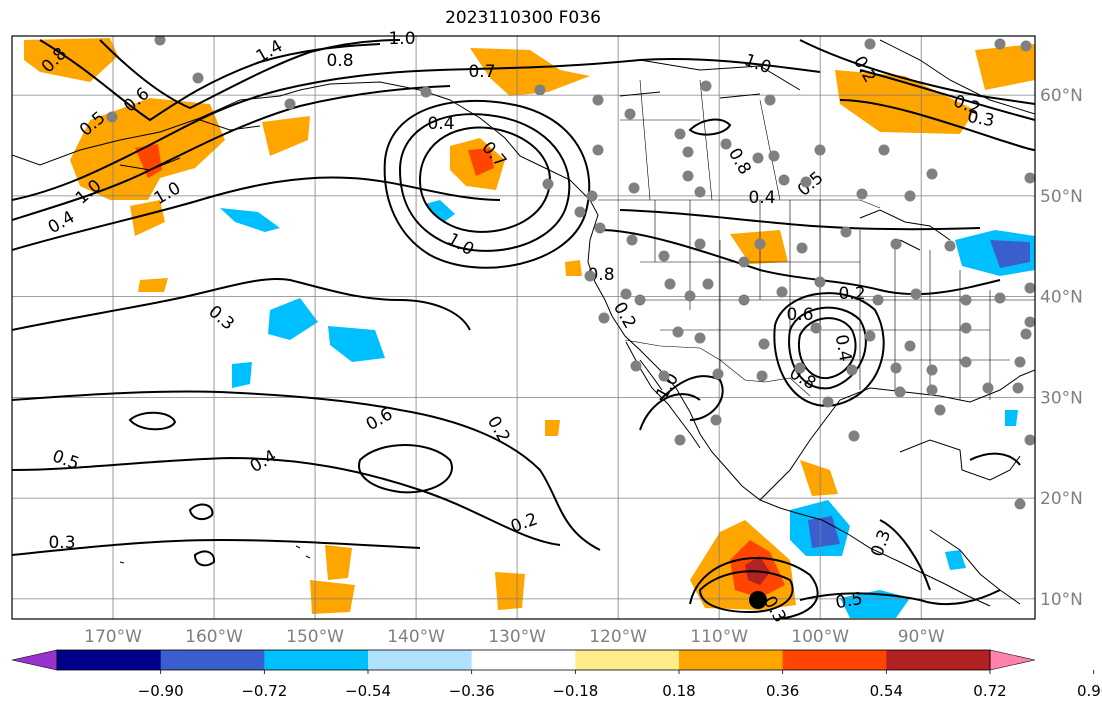 This screenshot has height=710, width=1102. Describe the element at coordinates (575, 691) in the screenshot. I see `colorbar-tick-label: −0.18` at that location.